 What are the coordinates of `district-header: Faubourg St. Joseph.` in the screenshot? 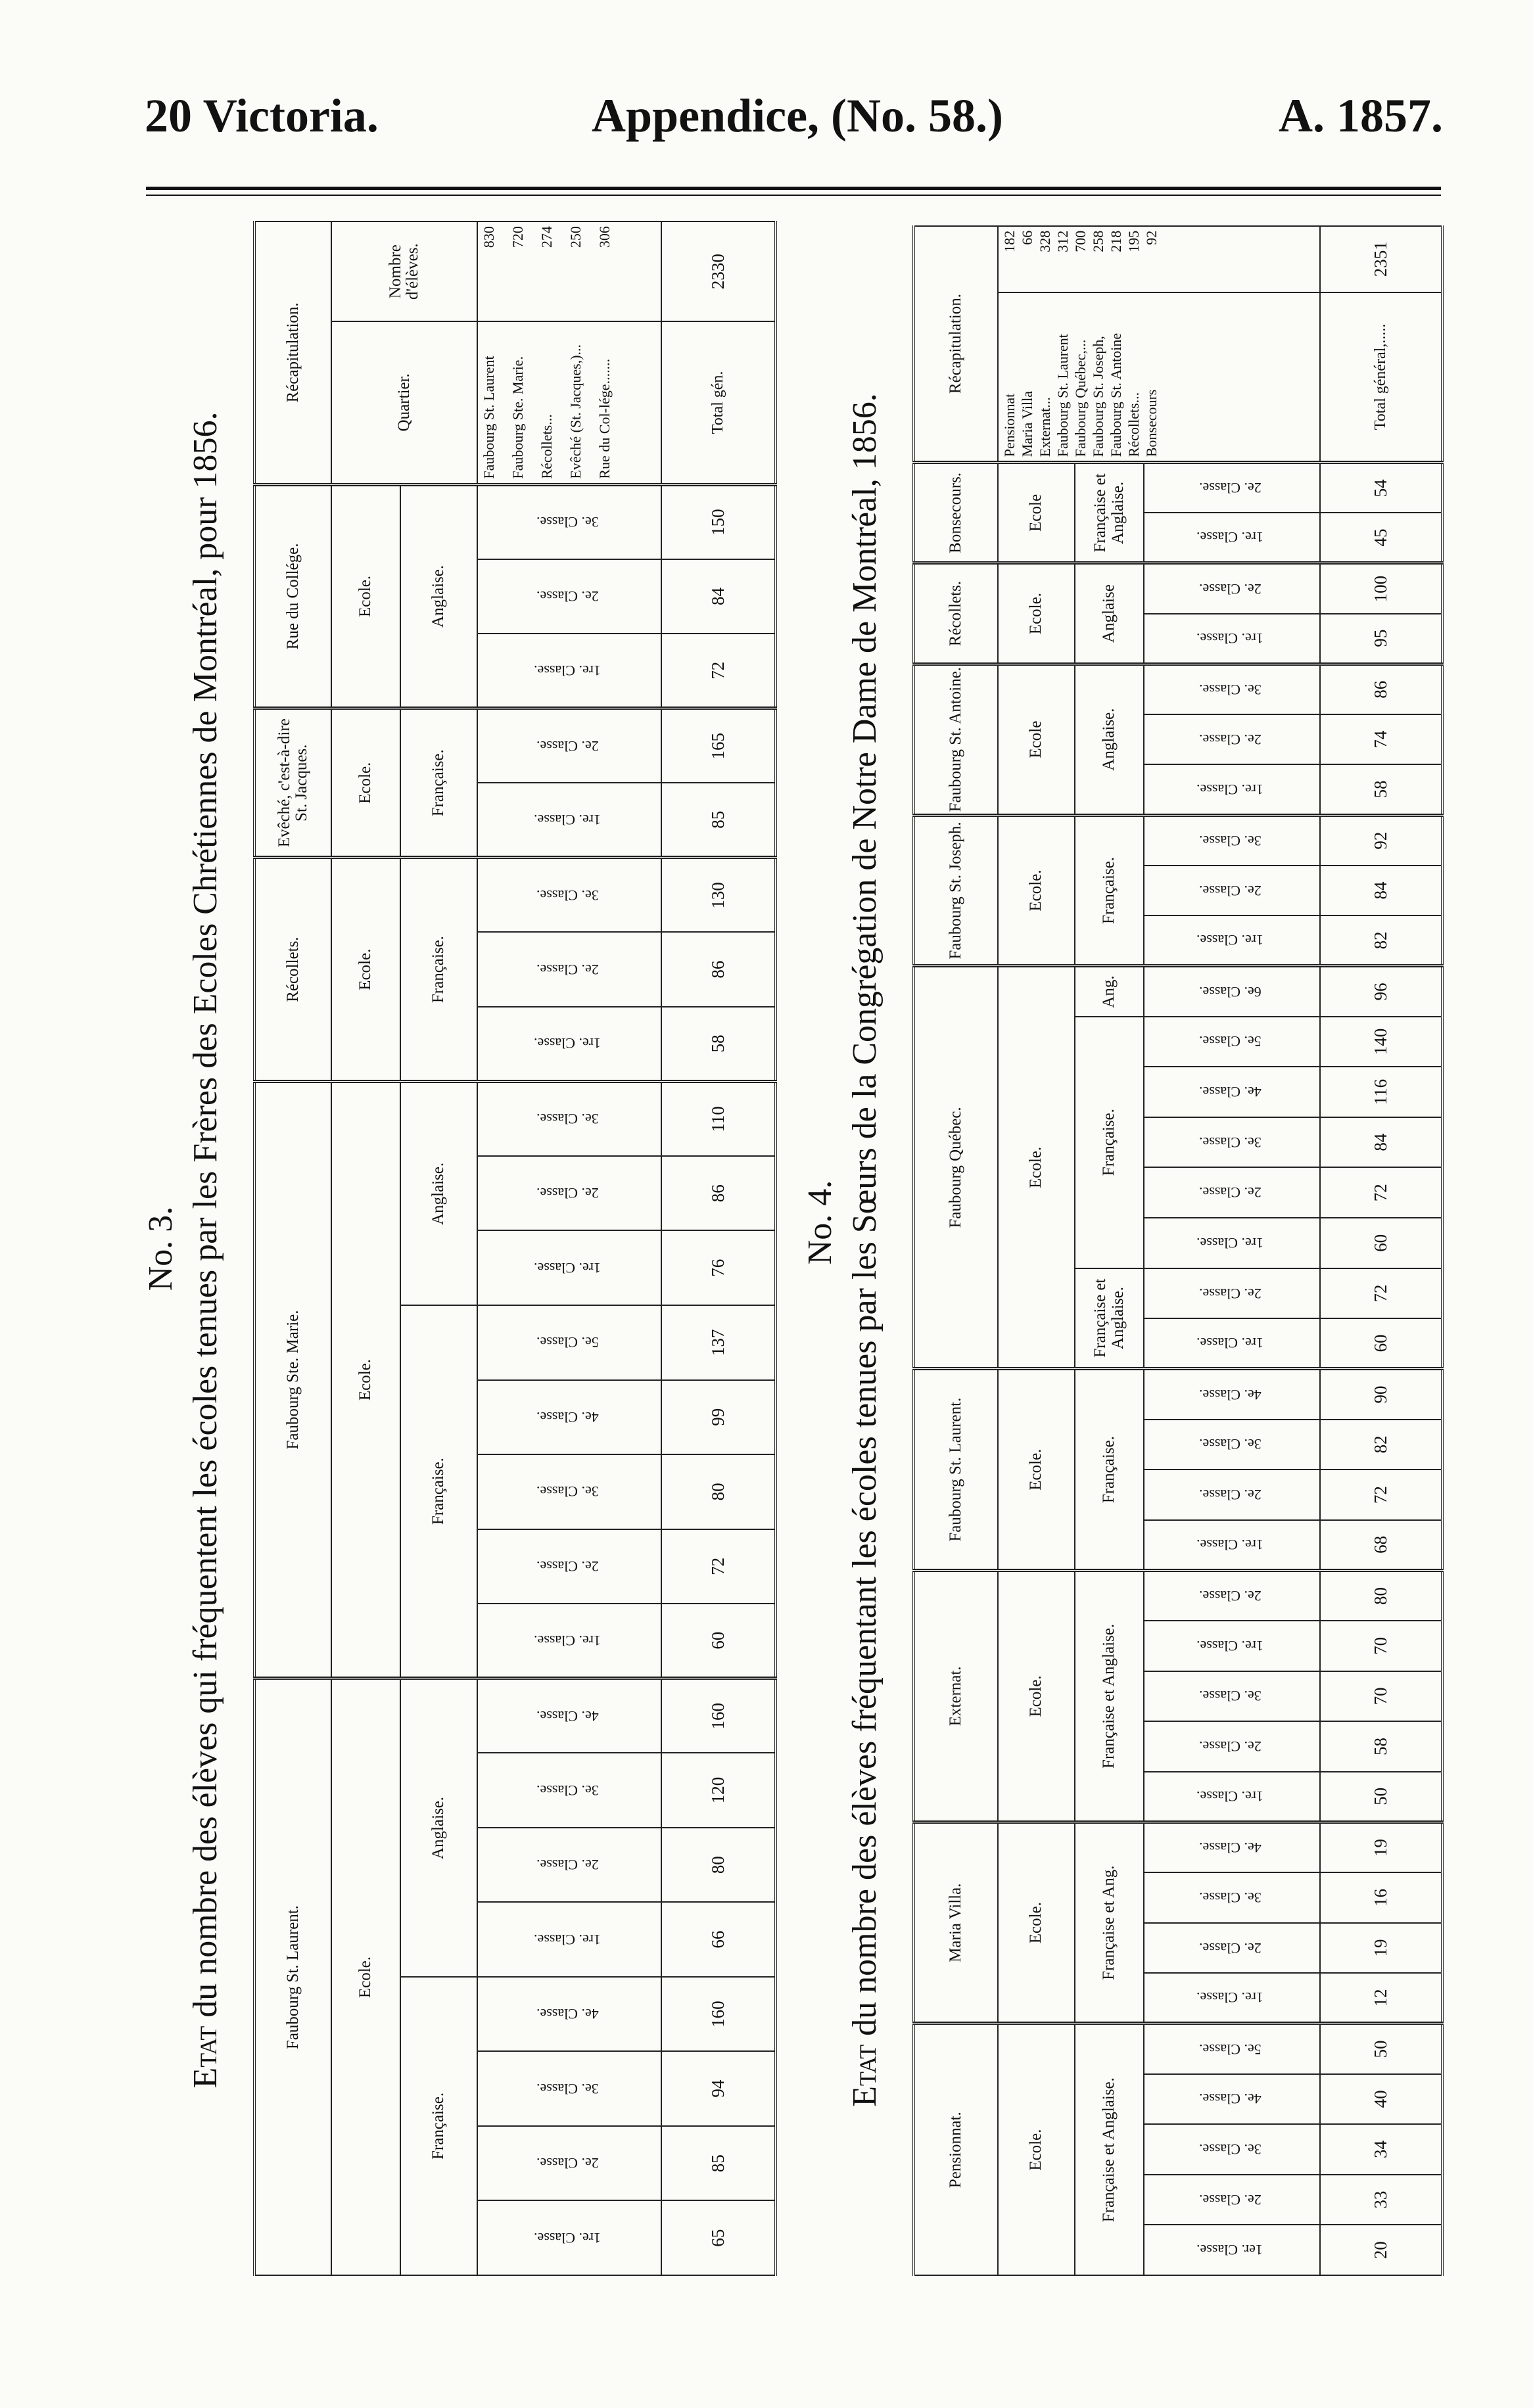 It's located at (956, 890).